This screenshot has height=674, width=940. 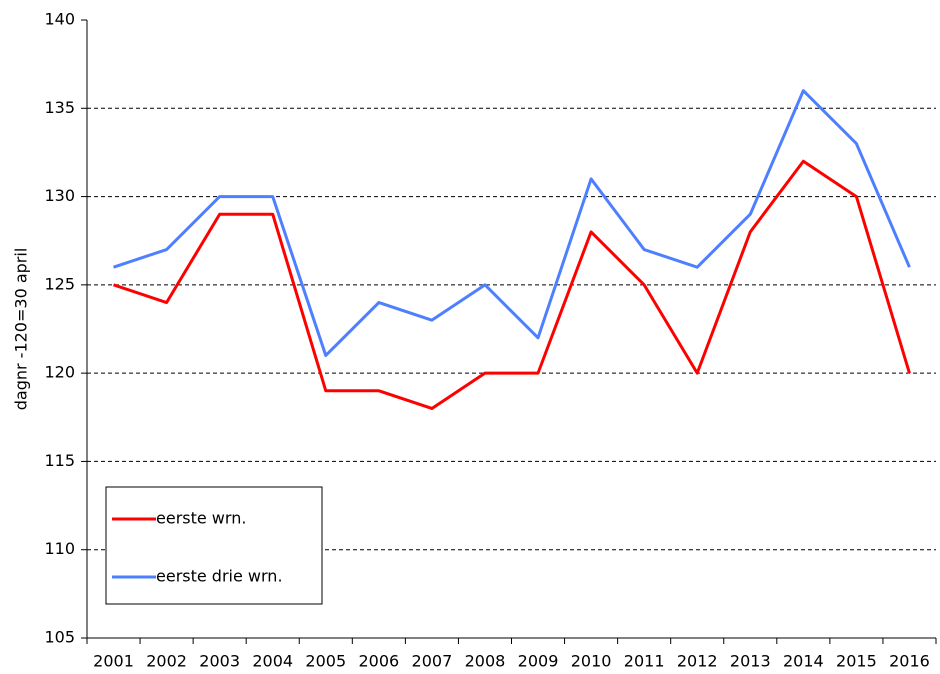 I want to click on x-tick-label: 2005, so click(x=325, y=661).